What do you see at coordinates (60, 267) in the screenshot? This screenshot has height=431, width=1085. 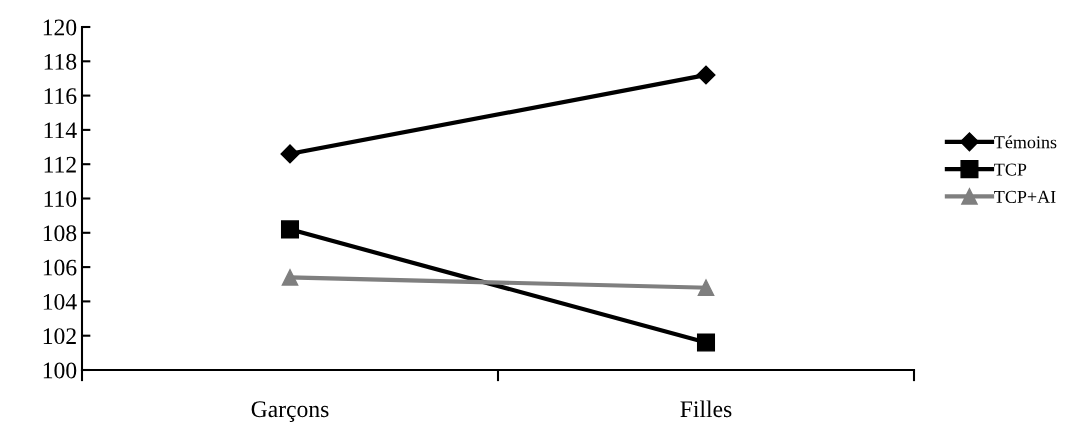 I see `y-tick-label: 106` at bounding box center [60, 267].